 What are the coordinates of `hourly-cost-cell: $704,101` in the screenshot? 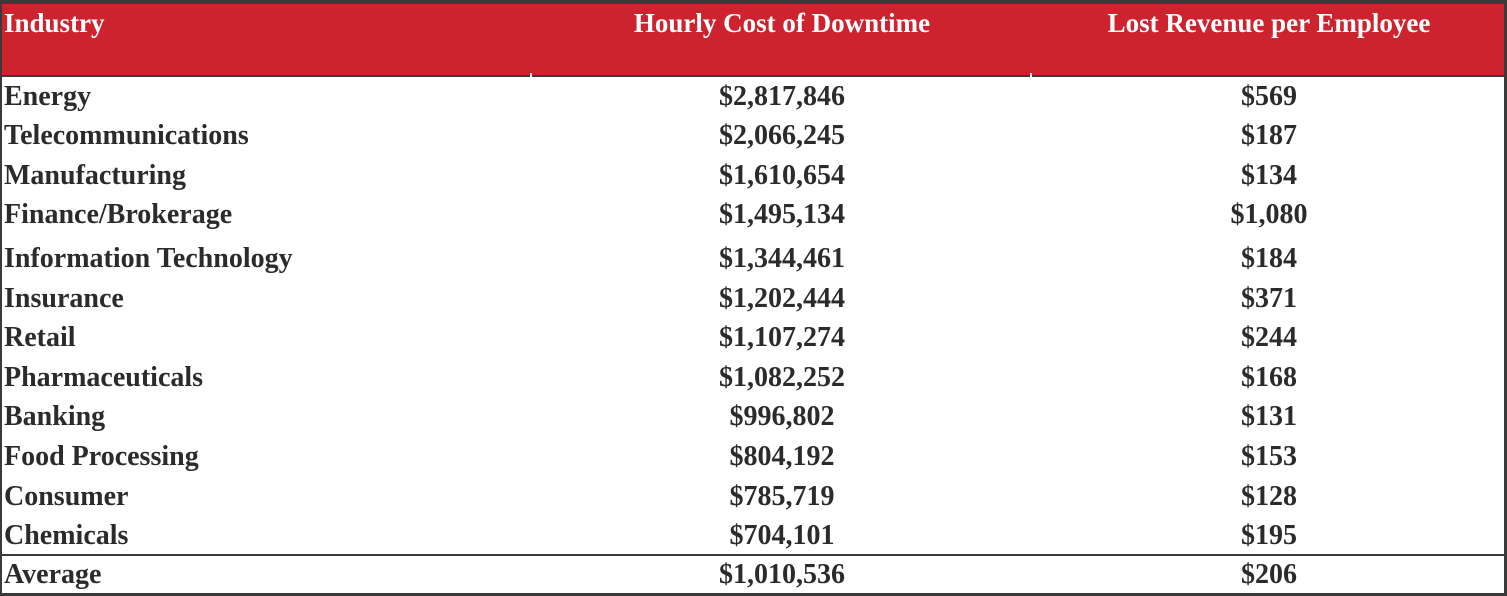 It's located at (782, 535).